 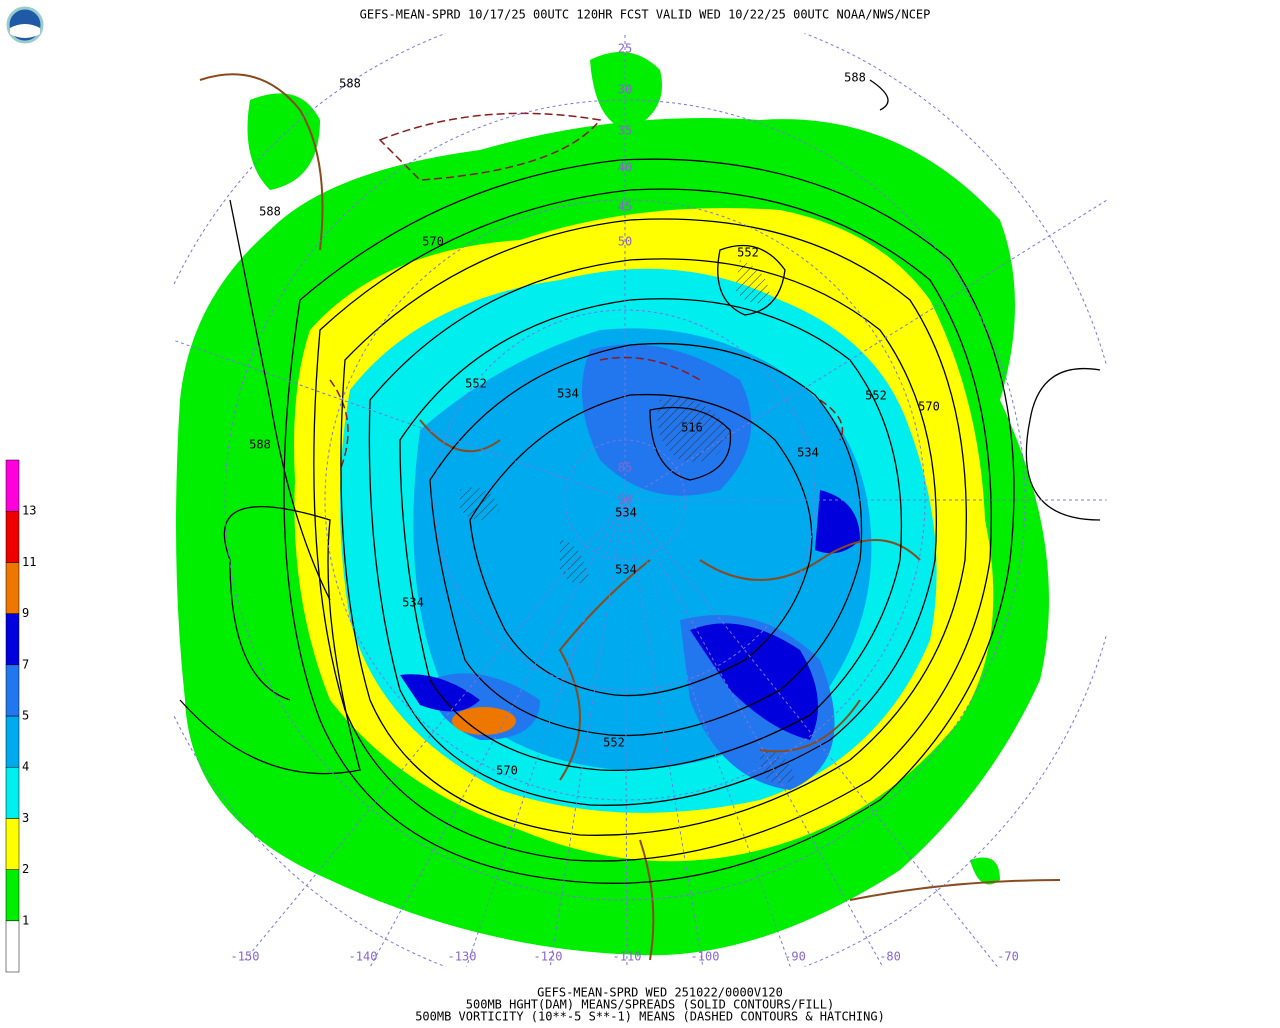 I want to click on latitude-label: 25, so click(x=625, y=49).